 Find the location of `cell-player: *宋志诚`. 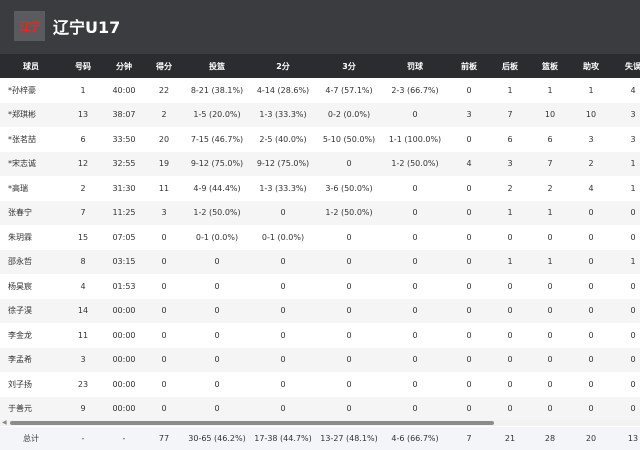

cell-player: *宋志诚 is located at coordinates (31, 163).